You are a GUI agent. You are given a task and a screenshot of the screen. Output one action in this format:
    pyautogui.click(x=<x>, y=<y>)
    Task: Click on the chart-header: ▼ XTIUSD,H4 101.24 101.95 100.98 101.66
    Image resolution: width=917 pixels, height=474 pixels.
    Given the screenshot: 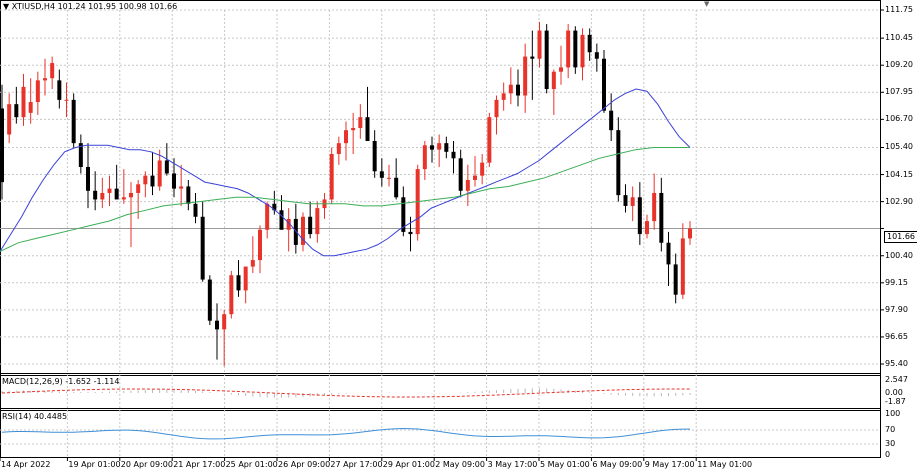 What is the action you would take?
    pyautogui.click(x=90, y=6)
    